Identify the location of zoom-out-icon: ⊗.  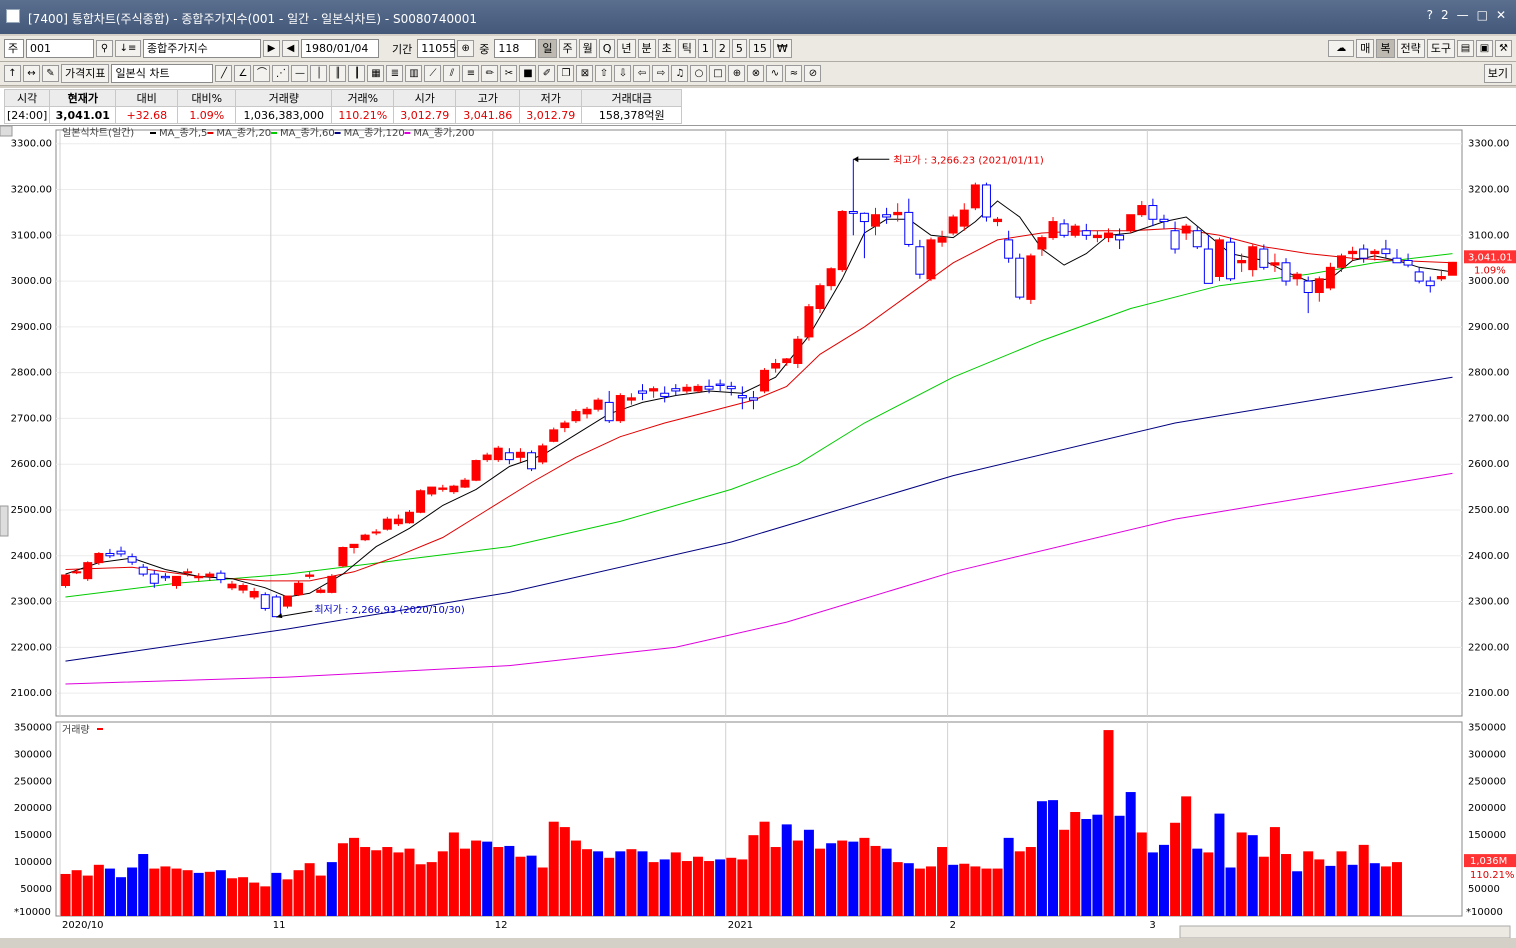
(756, 73).